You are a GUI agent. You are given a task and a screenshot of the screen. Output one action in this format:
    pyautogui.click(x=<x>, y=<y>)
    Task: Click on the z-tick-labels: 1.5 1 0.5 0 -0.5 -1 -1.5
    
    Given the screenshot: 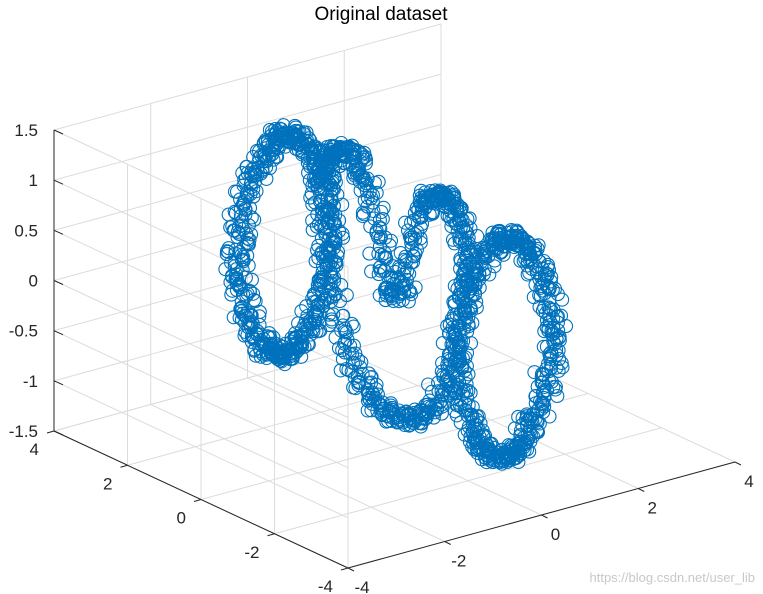 What is the action you would take?
    pyautogui.click(x=23, y=281)
    